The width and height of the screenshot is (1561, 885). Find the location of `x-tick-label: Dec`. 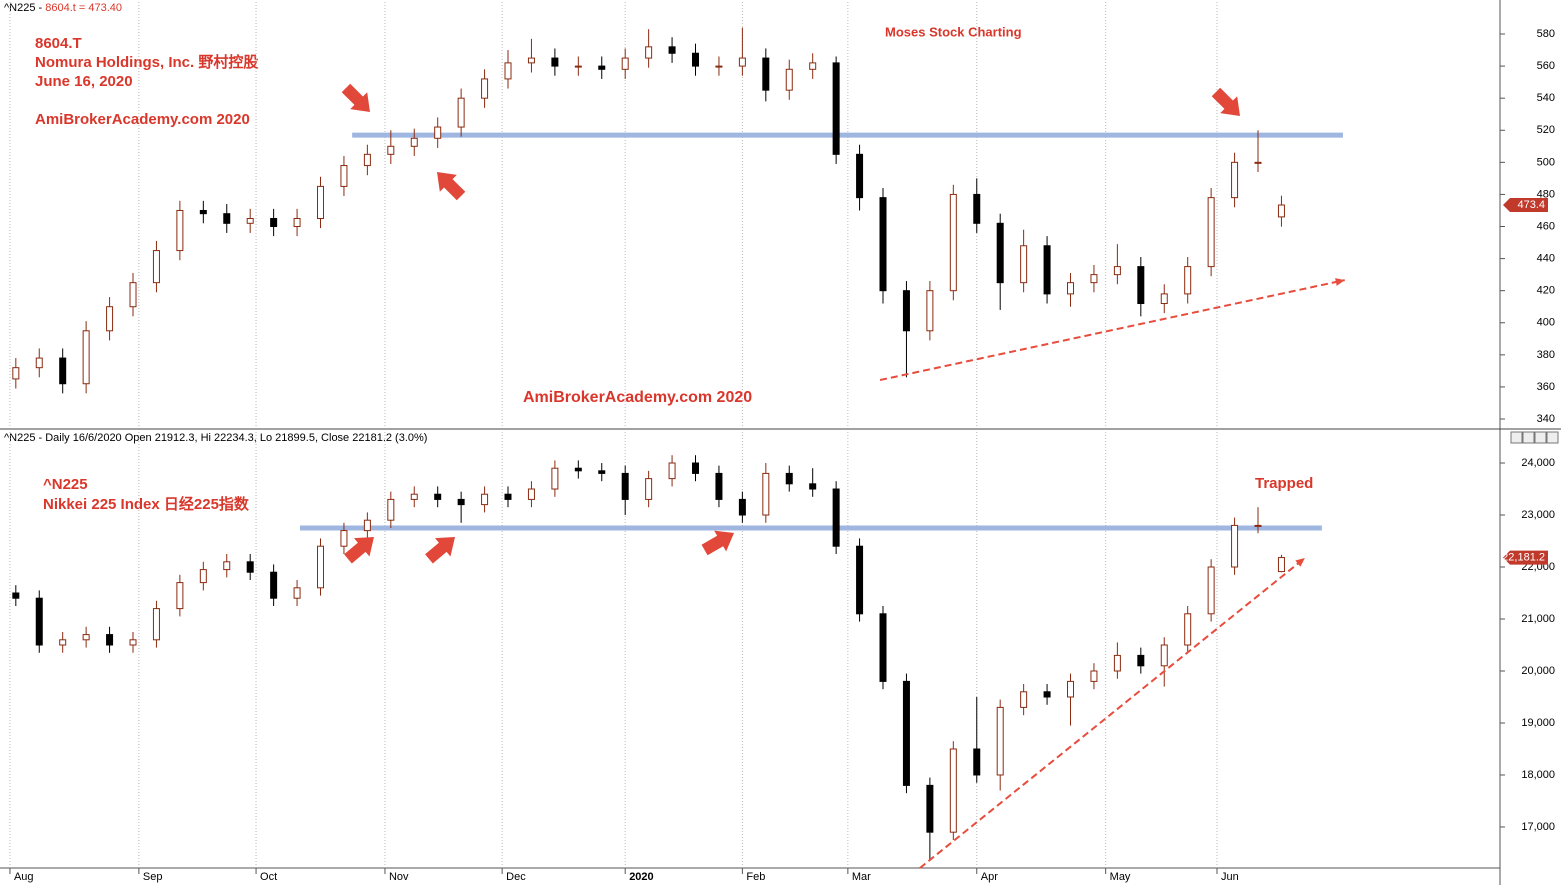

x-tick-label: Dec is located at coordinates (516, 877).